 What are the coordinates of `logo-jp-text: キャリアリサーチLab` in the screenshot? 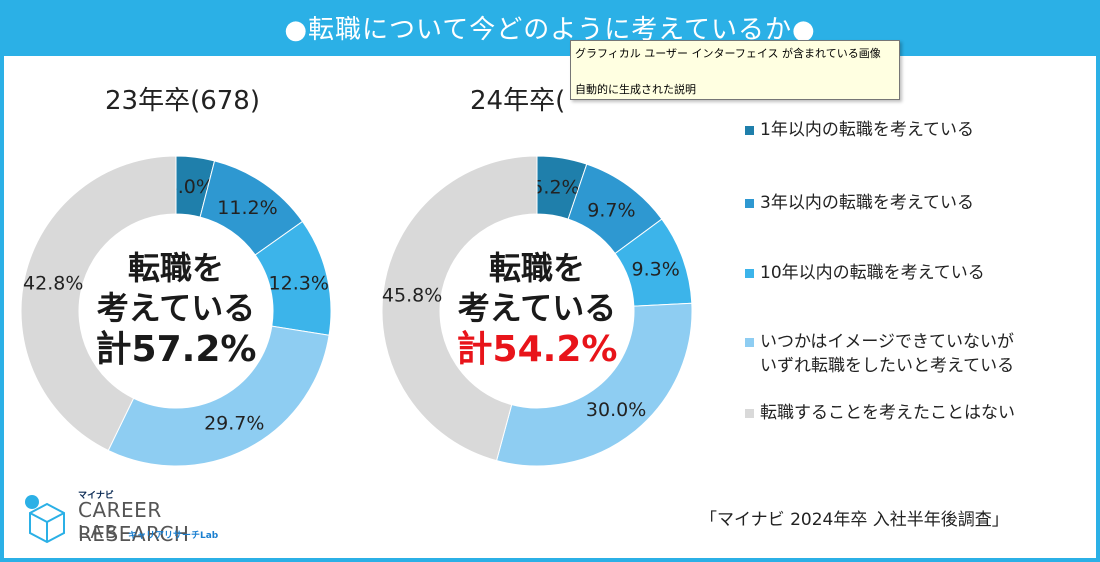 It's located at (173, 536).